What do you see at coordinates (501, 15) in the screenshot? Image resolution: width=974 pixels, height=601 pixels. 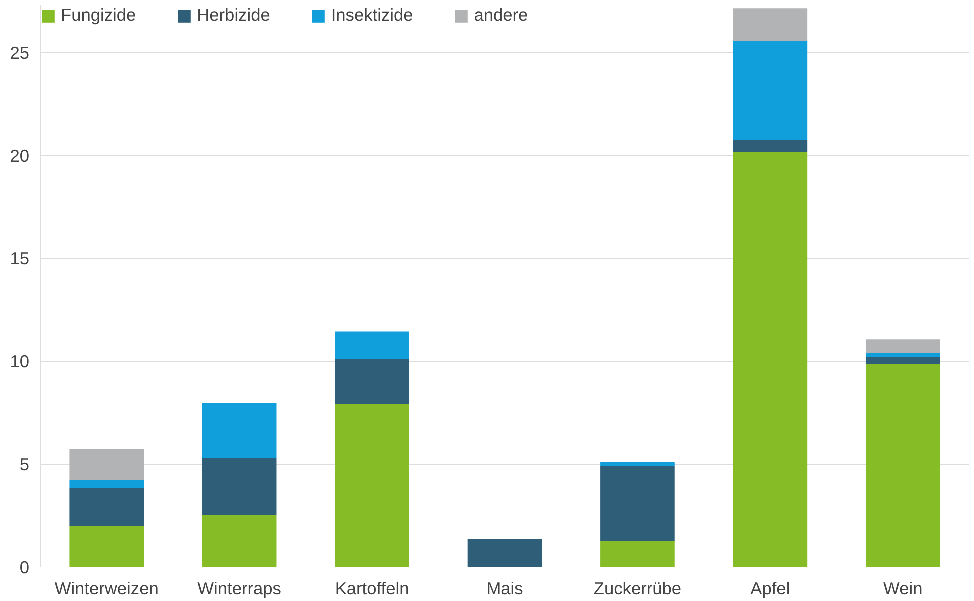 I see `legend-label: andere` at bounding box center [501, 15].